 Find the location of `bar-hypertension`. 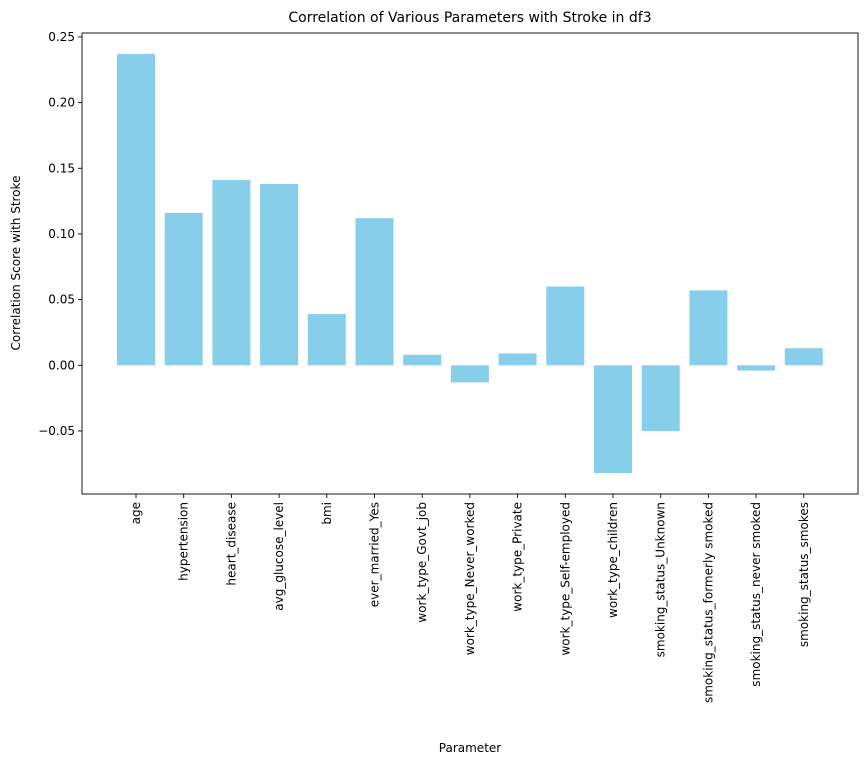

bar-hypertension is located at coordinates (183, 289).